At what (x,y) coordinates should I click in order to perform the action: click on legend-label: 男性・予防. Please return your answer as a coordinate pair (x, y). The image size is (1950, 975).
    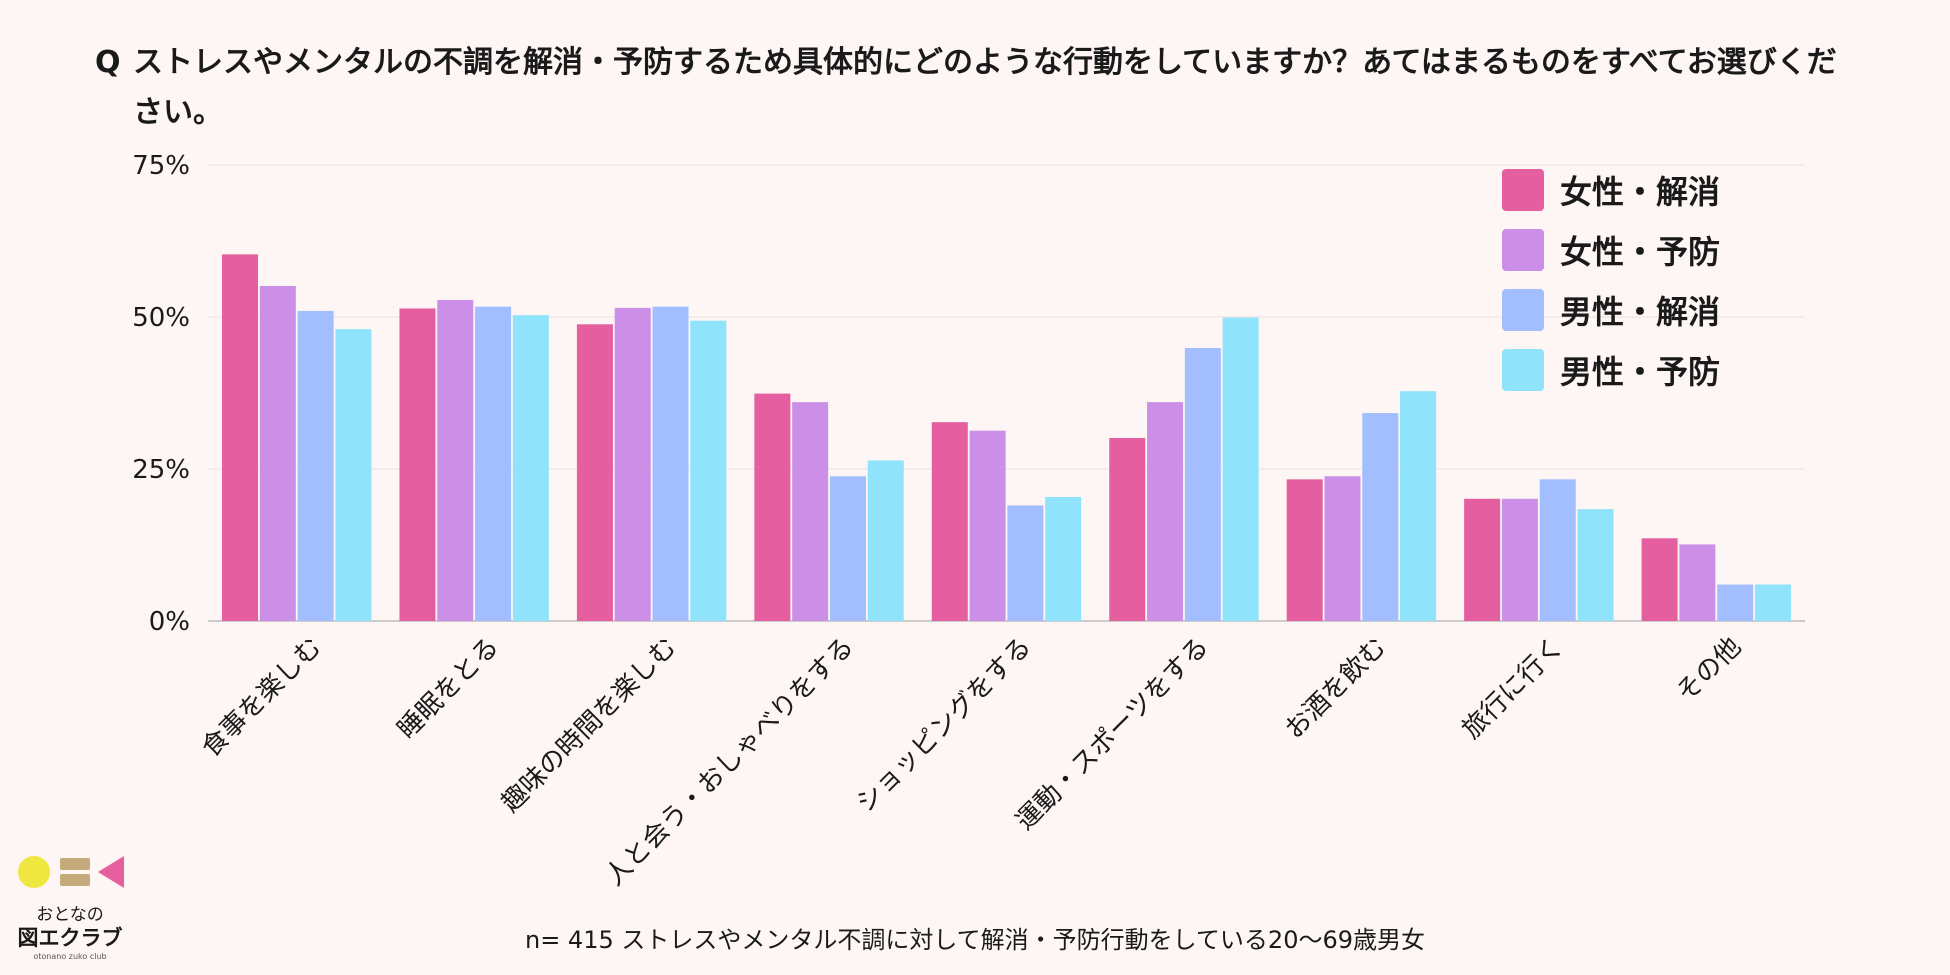
    Looking at the image, I should click on (1640, 372).